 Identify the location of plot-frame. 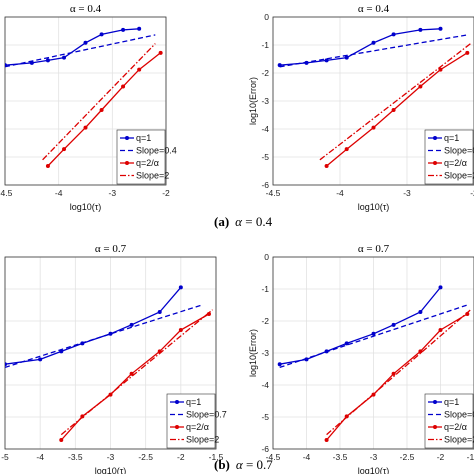
(85, 101).